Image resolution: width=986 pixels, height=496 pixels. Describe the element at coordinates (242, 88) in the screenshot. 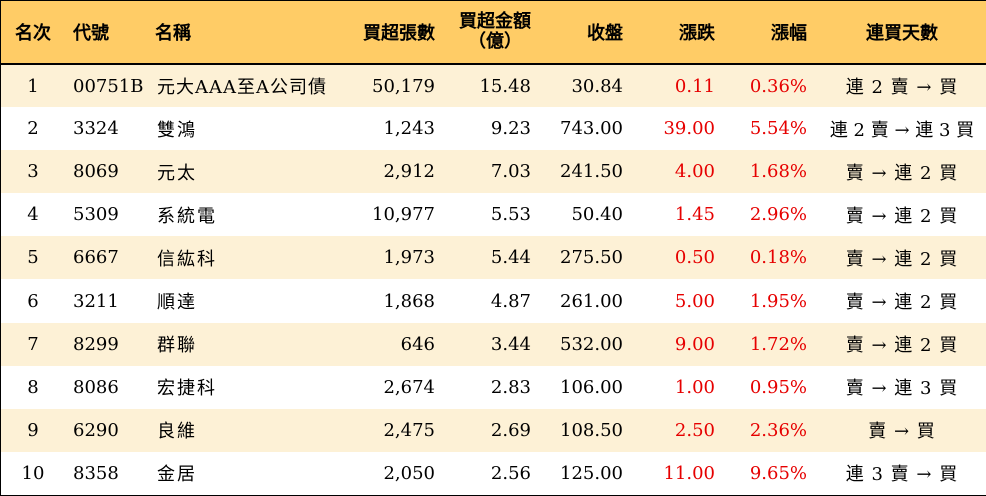

I see `name-cell: 元大AAA至A公司債` at that location.